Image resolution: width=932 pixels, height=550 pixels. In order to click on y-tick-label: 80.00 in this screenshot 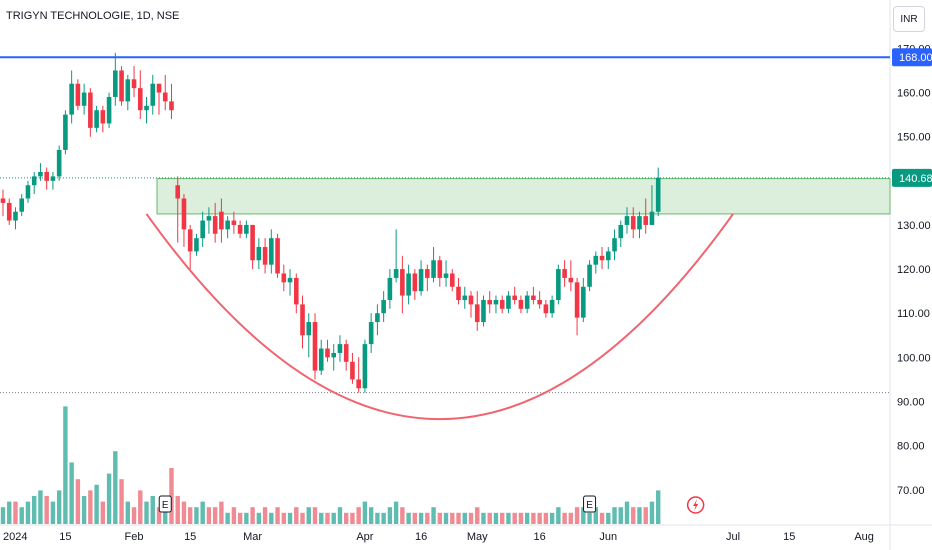, I will do `click(911, 447)`.